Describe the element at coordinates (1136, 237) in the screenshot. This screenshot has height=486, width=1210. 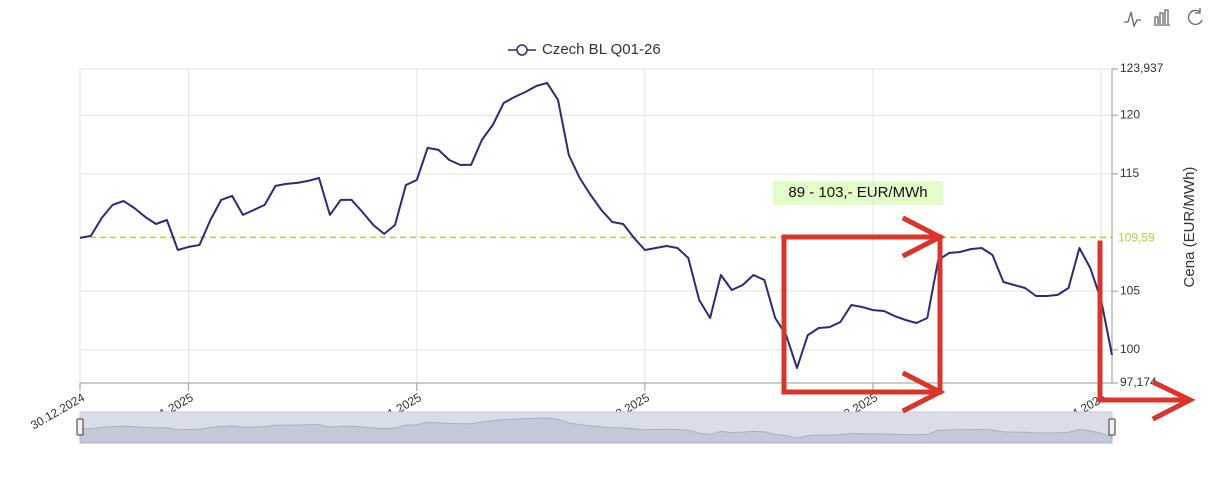
I see `reference-label: 109,59` at that location.